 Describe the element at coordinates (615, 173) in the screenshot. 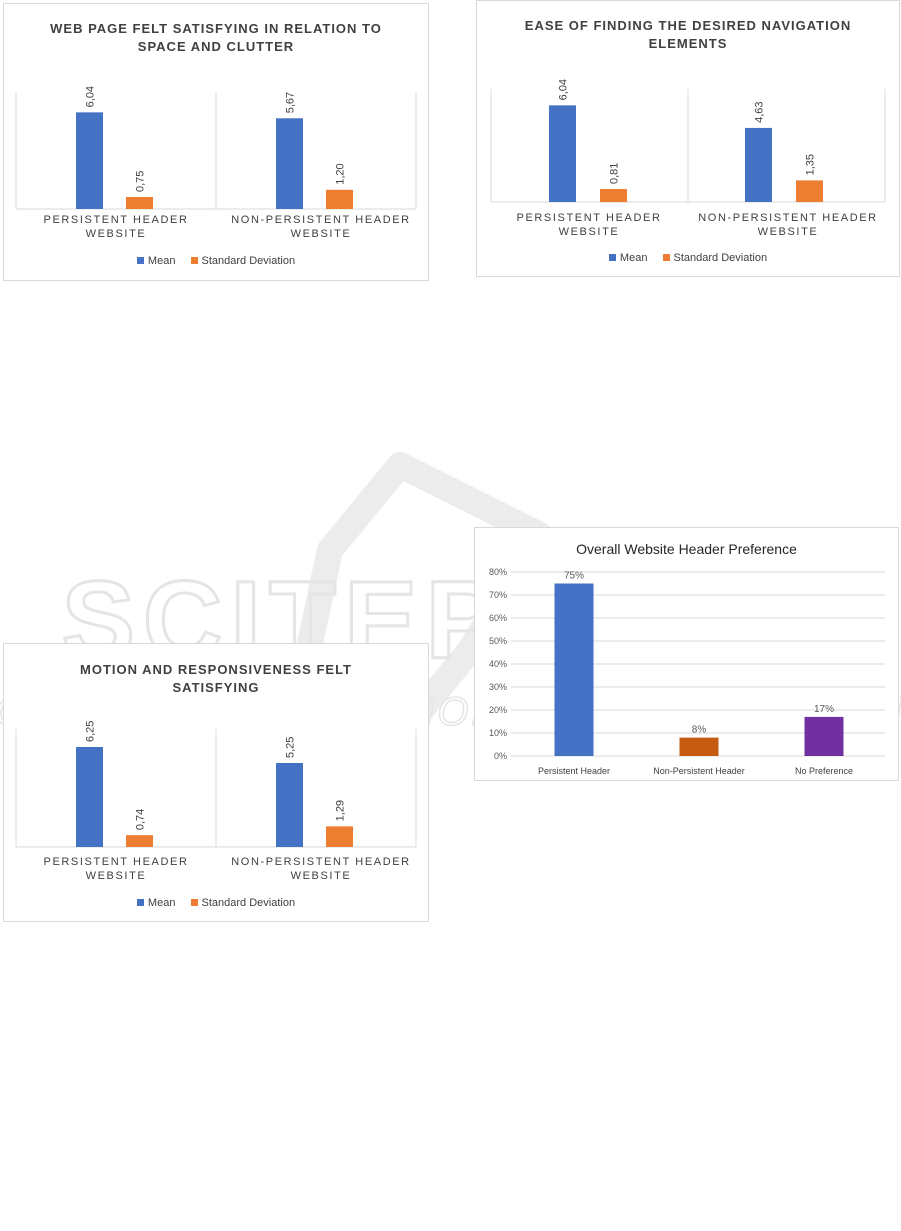

I see `data-label: 0,81` at that location.